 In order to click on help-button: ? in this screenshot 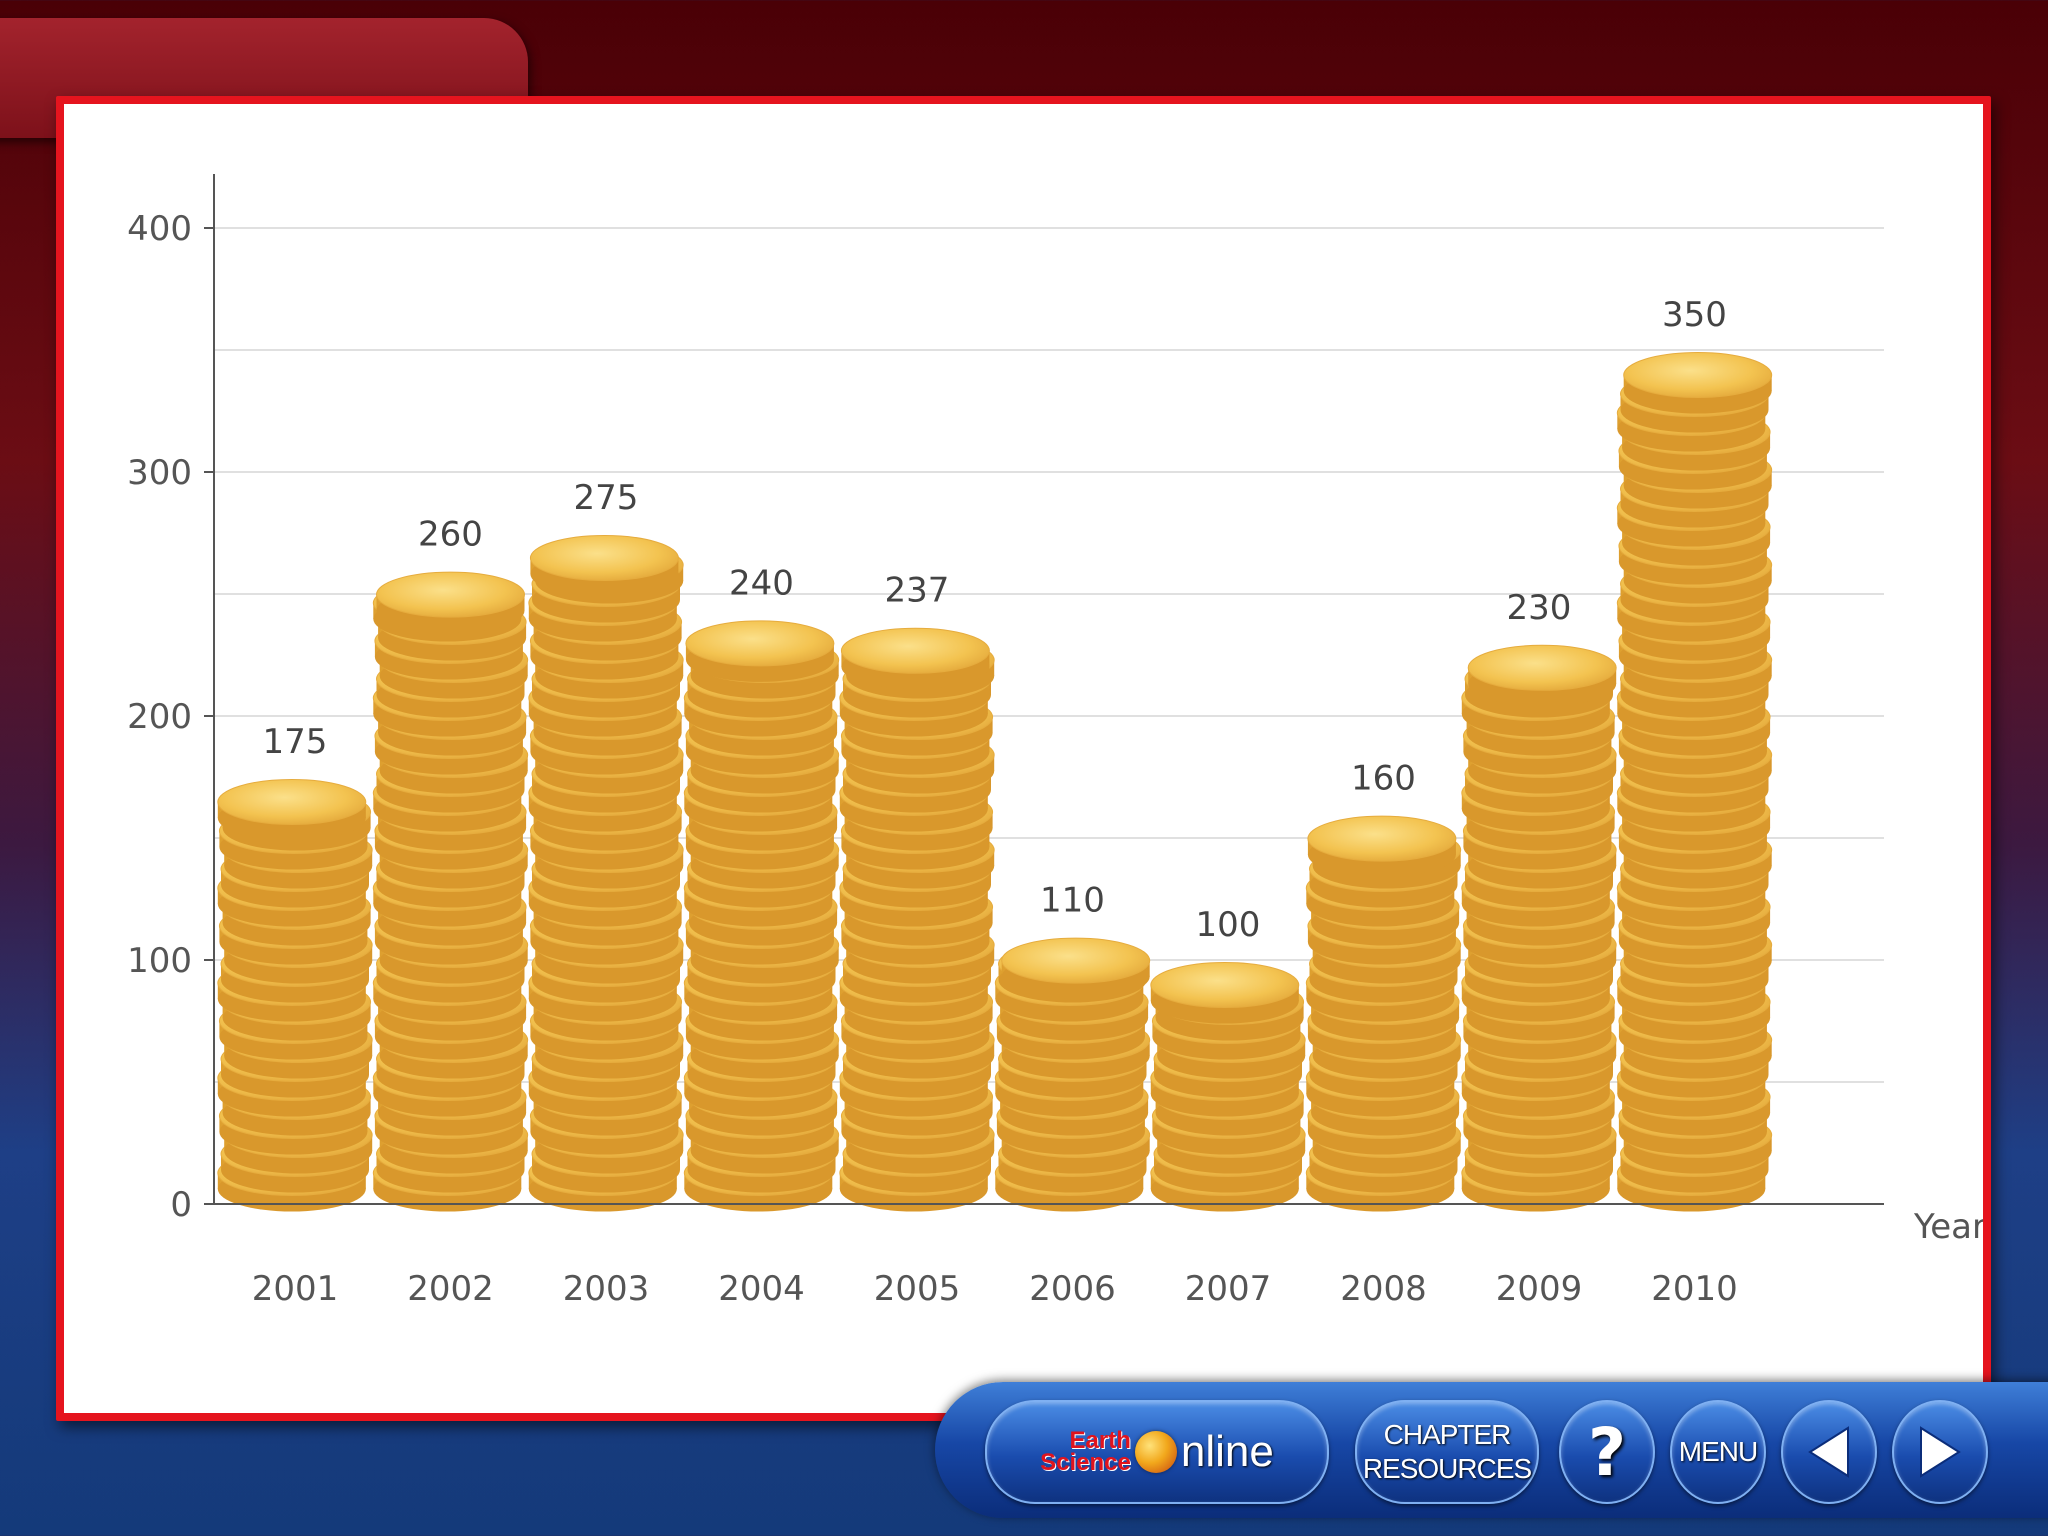, I will do `click(1607, 1452)`.